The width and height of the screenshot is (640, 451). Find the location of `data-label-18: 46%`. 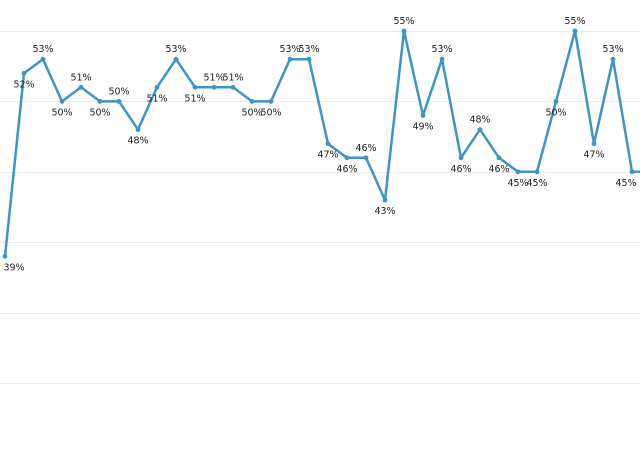

data-label-18: 46% is located at coordinates (346, 169).